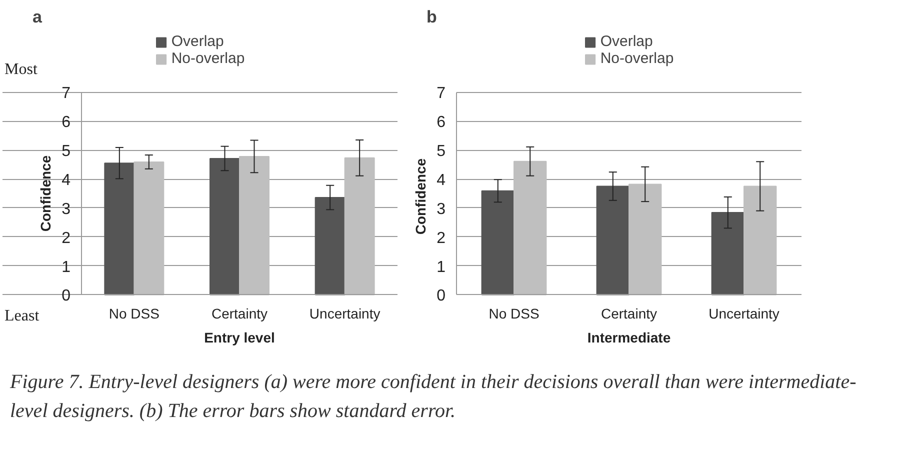  What do you see at coordinates (22, 316) in the screenshot?
I see `text: Least` at bounding box center [22, 316].